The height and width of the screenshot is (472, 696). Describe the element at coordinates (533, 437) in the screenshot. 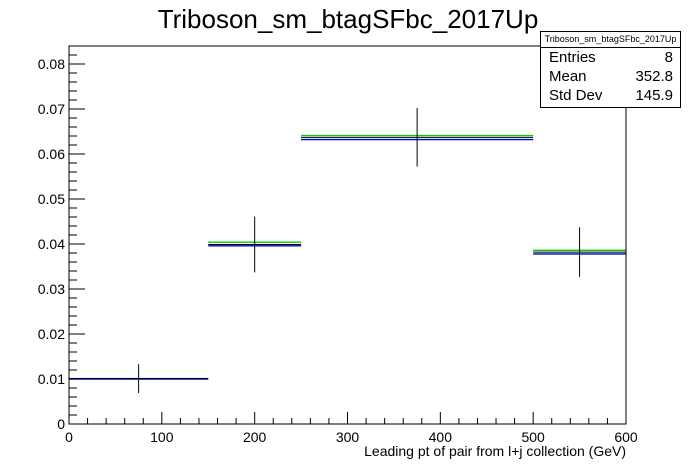

I see `x-tick-label: 500` at that location.